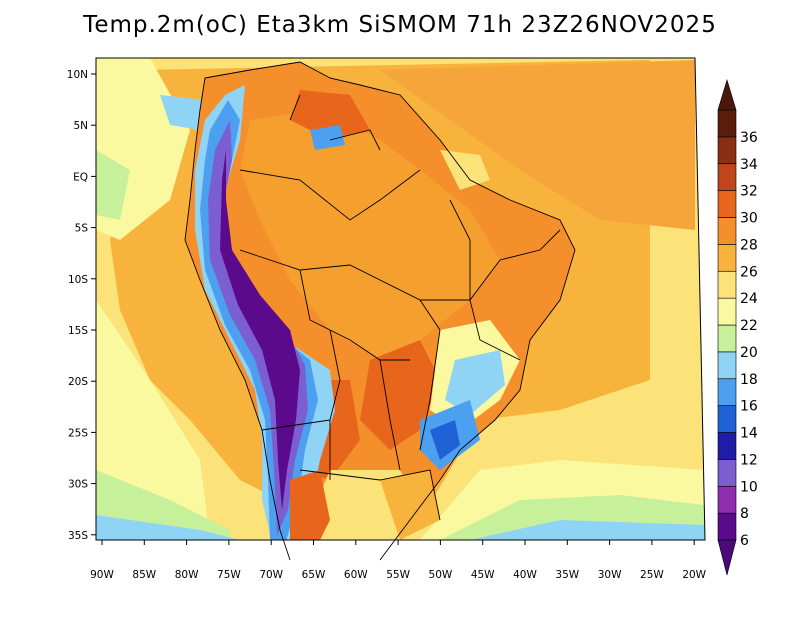  What do you see at coordinates (314, 575) in the screenshot?
I see `lon-tick-label: 65W` at bounding box center [314, 575].